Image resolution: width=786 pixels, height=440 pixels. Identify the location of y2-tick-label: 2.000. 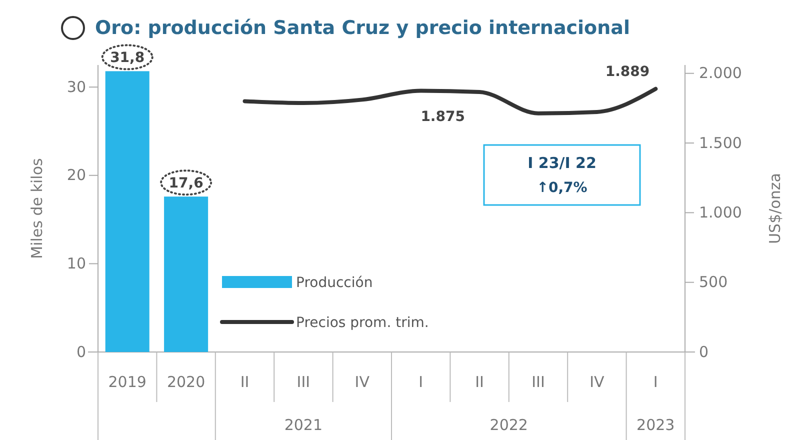
(720, 73).